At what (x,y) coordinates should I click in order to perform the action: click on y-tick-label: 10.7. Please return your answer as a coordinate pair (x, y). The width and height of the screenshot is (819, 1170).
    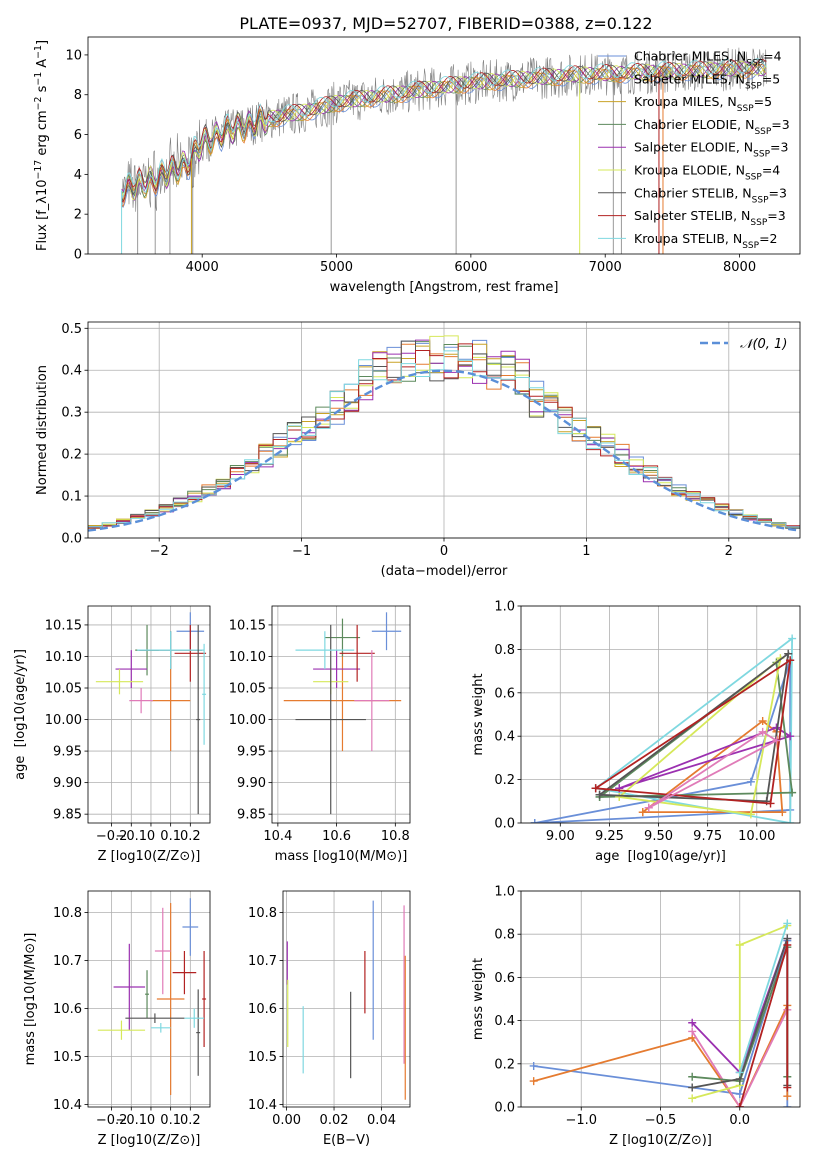
    Looking at the image, I should click on (67, 961).